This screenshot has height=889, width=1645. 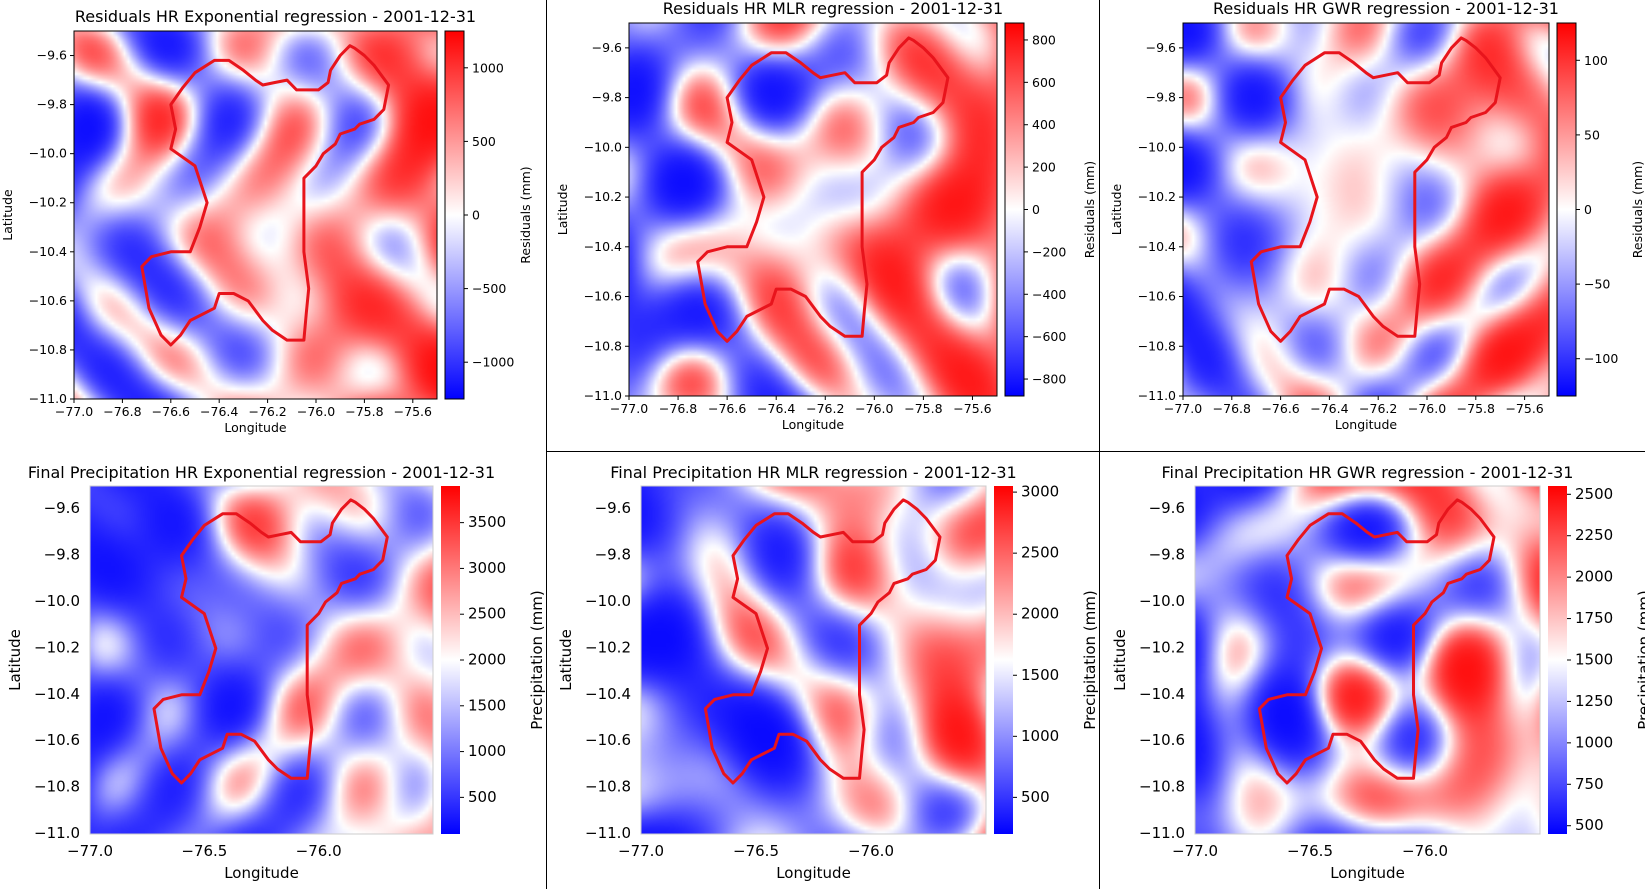 What do you see at coordinates (1594, 535) in the screenshot?
I see `colorbar-tick-label: 2250` at bounding box center [1594, 535].